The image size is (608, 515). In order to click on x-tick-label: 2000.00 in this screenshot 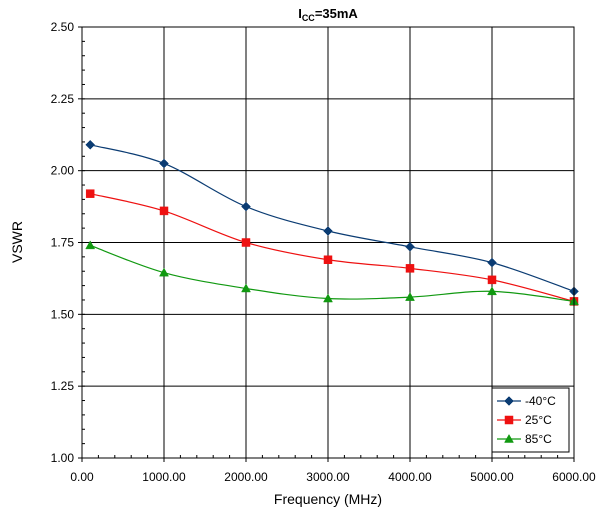, I will do `click(246, 477)`.